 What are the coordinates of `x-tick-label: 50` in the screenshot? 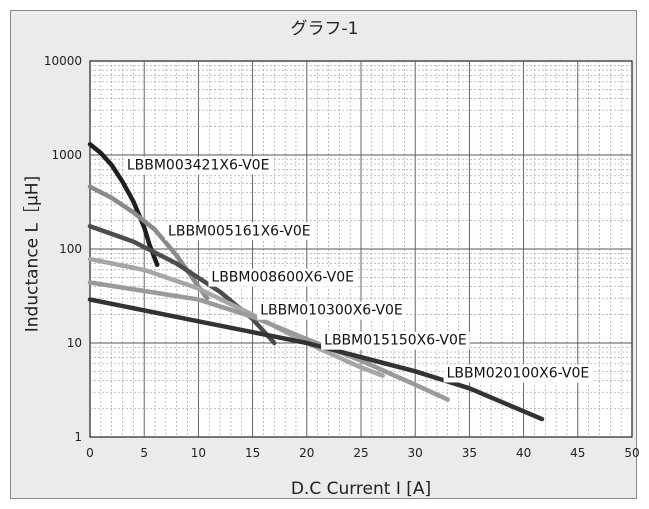 It's located at (631, 453).